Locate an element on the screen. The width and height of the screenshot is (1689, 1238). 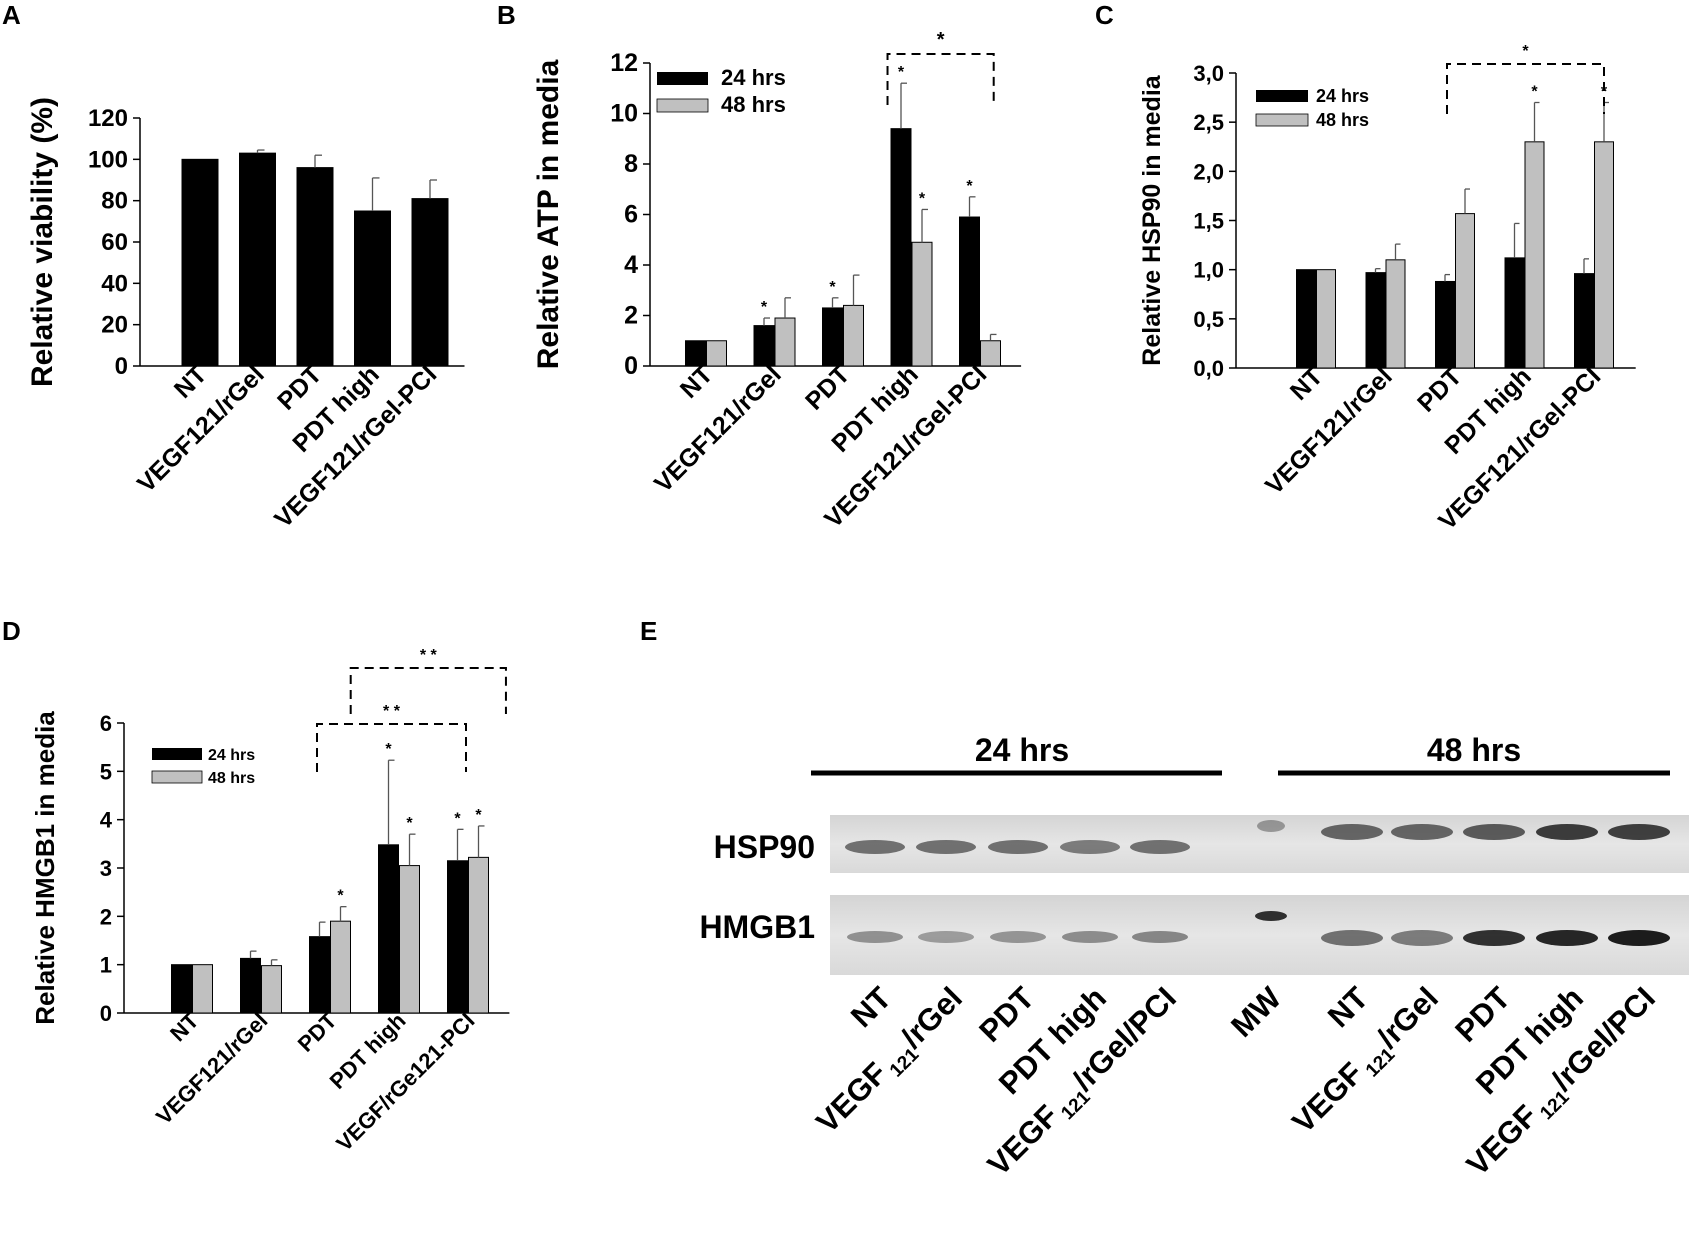
y-tick-label: 0 is located at coordinates (121, 366).